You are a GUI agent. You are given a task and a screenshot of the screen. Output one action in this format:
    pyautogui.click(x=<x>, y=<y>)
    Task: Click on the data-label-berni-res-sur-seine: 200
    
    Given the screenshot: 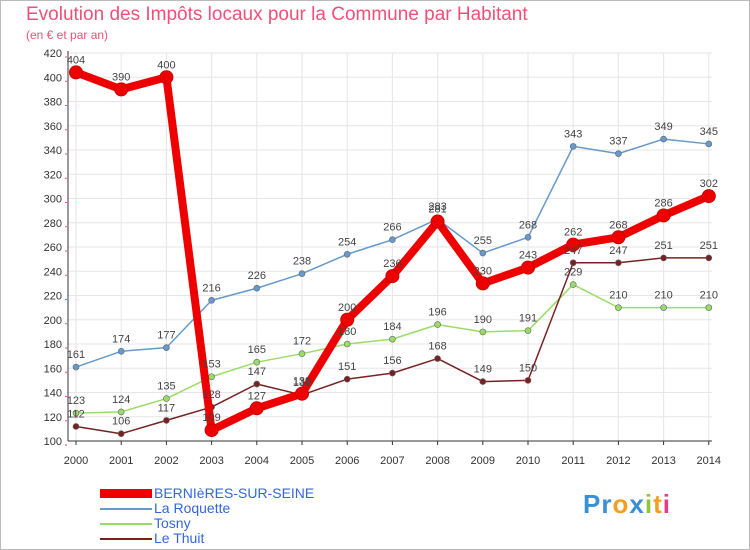 What is the action you would take?
    pyautogui.click(x=347, y=308)
    